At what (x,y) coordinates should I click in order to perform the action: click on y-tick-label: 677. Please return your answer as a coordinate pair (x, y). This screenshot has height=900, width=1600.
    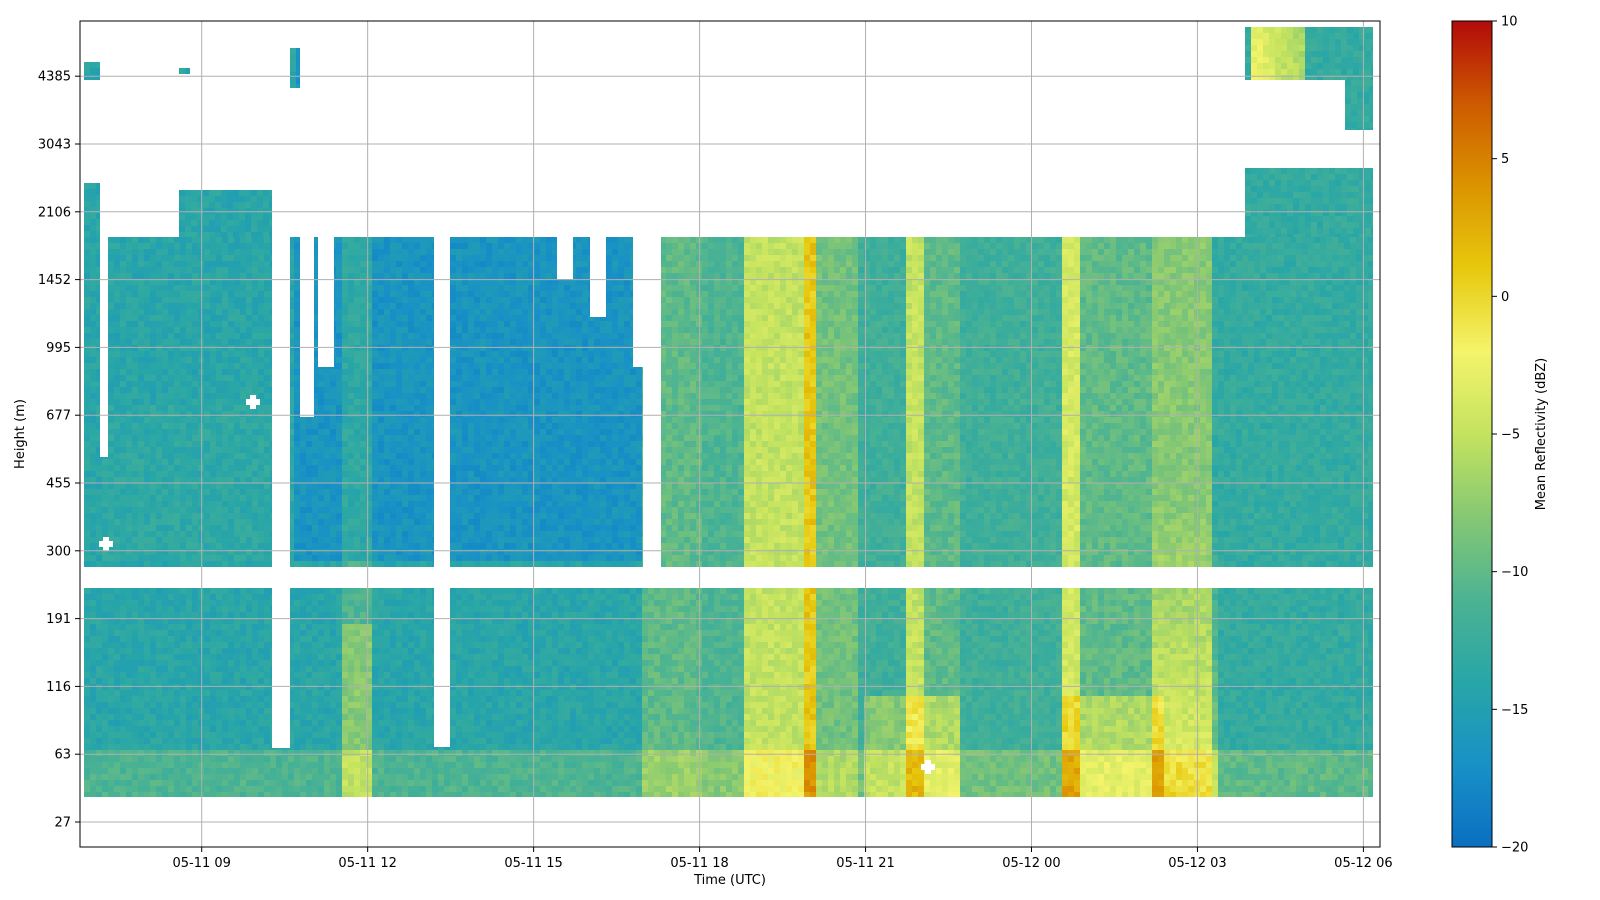
    Looking at the image, I should click on (58, 416).